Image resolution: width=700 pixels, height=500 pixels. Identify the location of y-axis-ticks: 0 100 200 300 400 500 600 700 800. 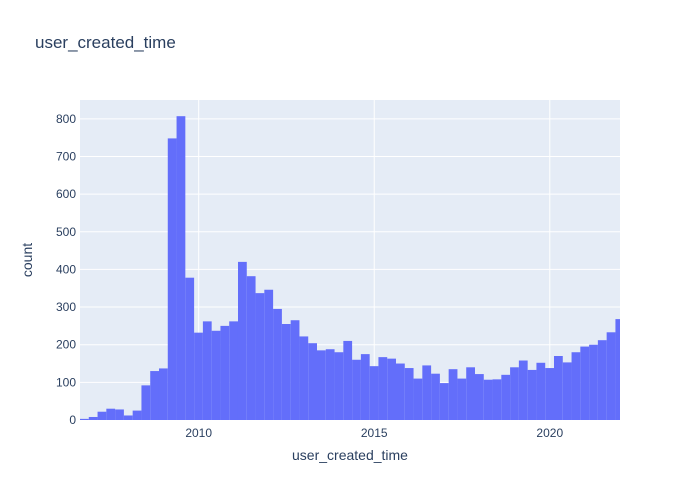
(66, 269).